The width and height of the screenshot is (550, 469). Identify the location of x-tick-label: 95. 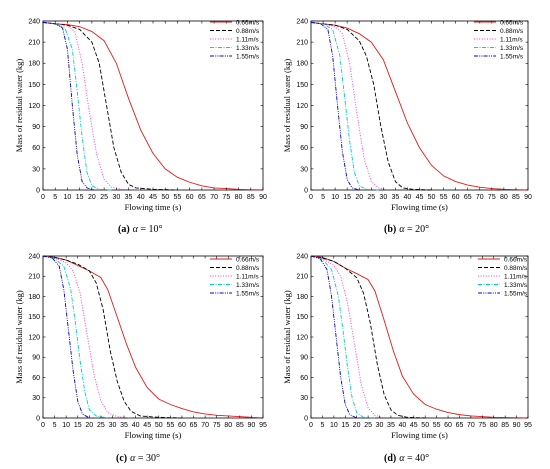
(528, 425).